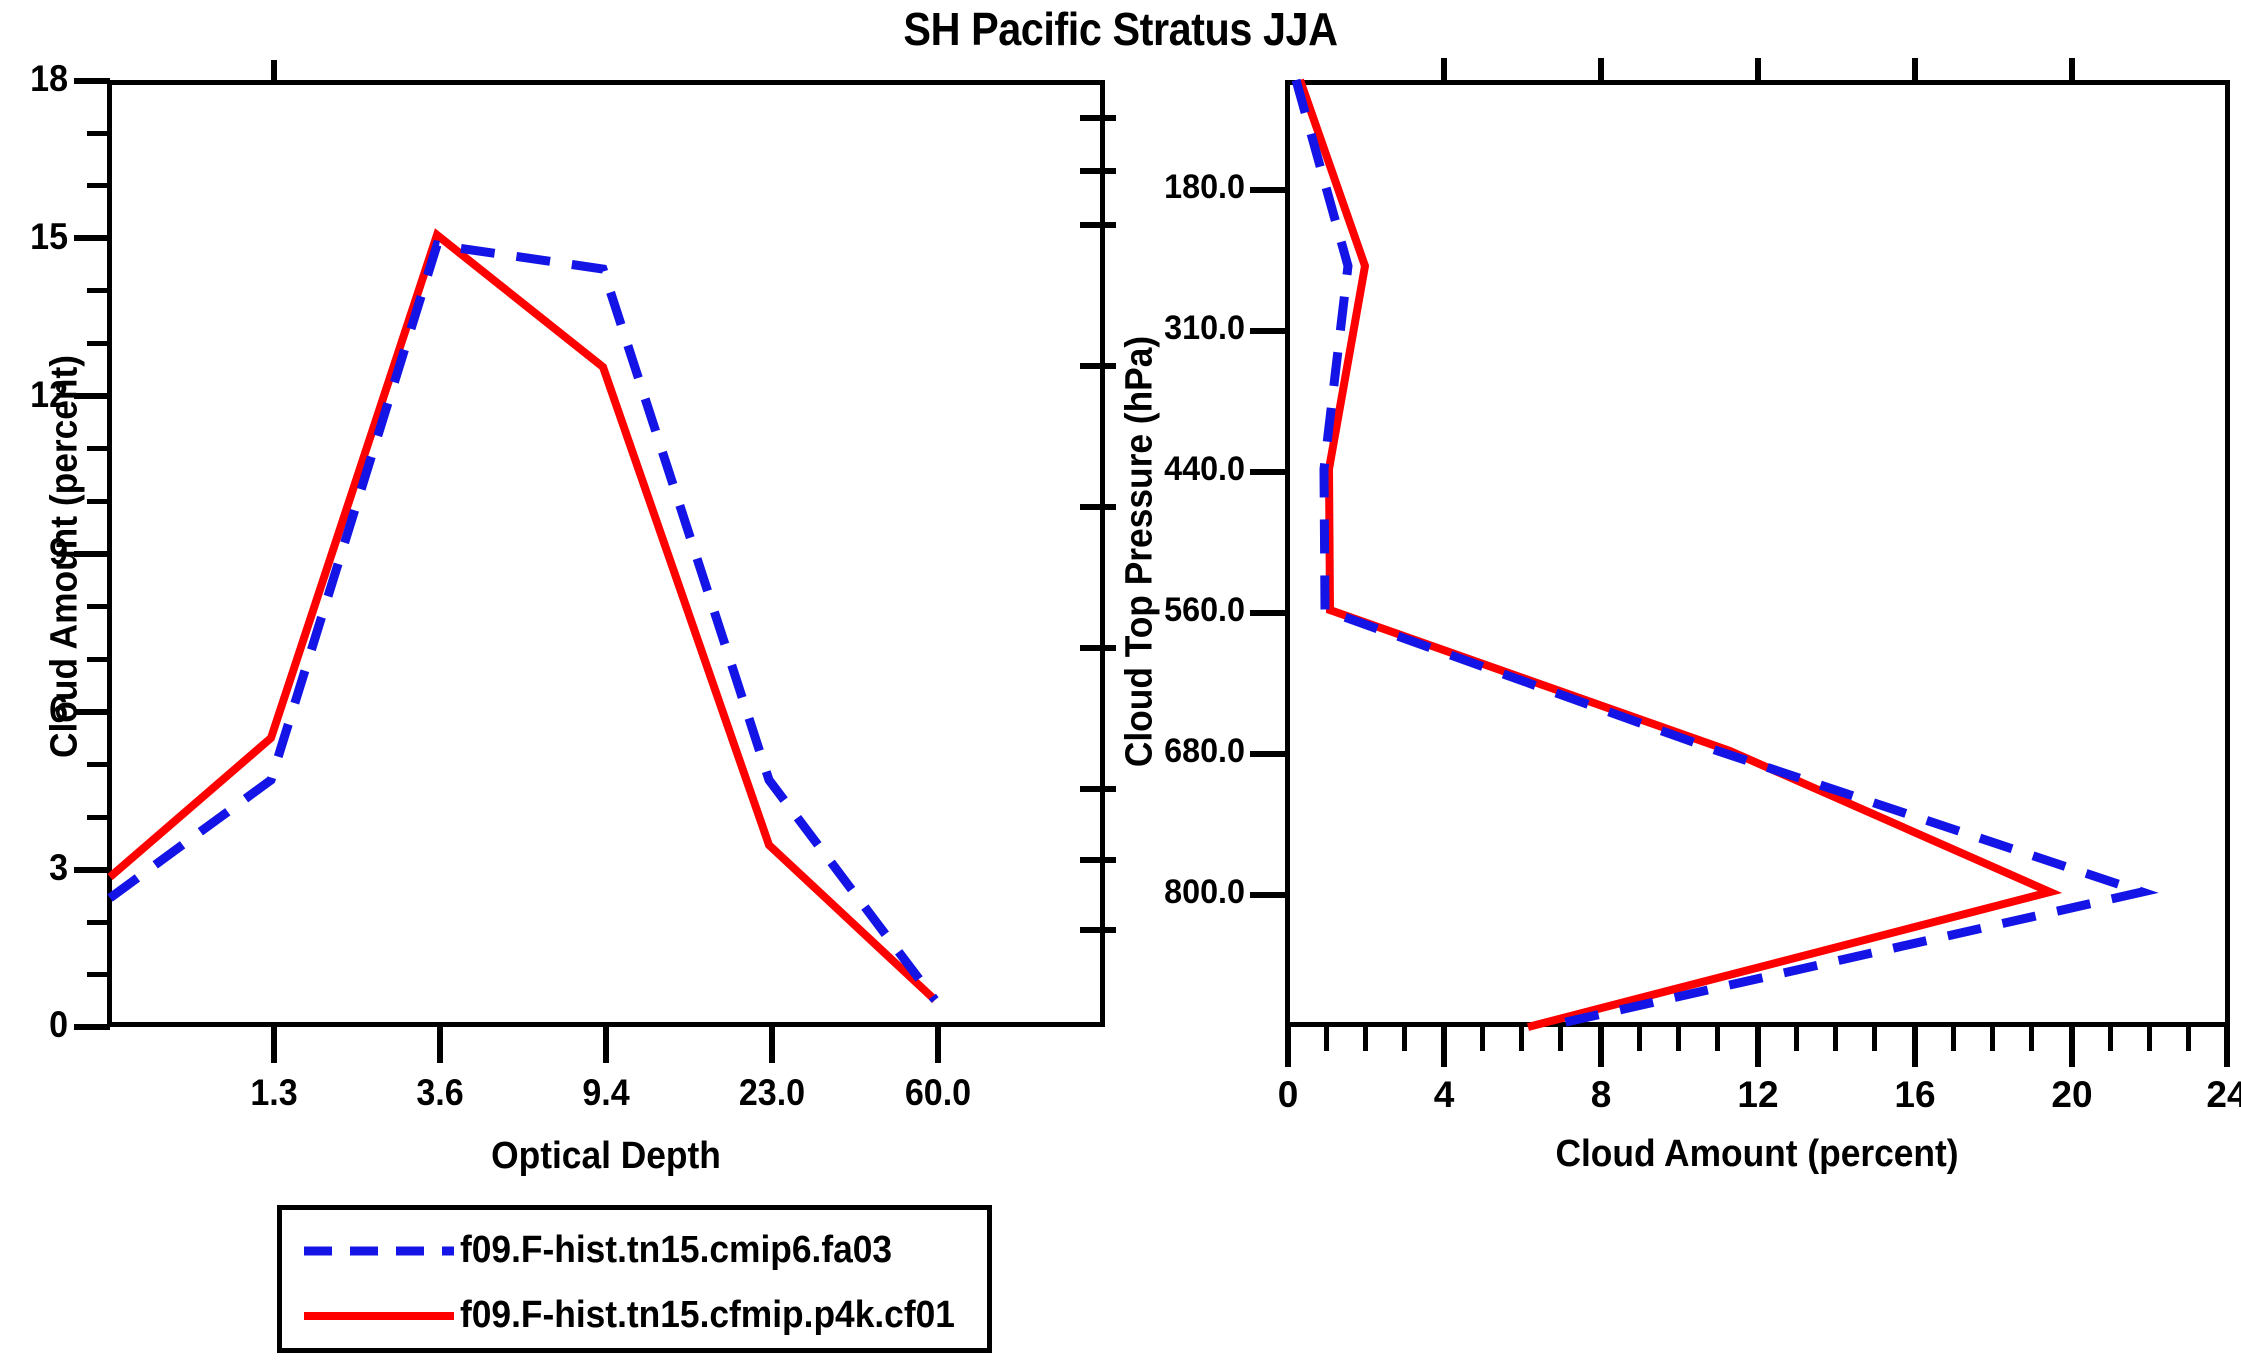 This screenshot has height=1367, width=2241. What do you see at coordinates (1120, 29) in the screenshot?
I see `figure-title: SH Pacific Stratus JJA` at bounding box center [1120, 29].